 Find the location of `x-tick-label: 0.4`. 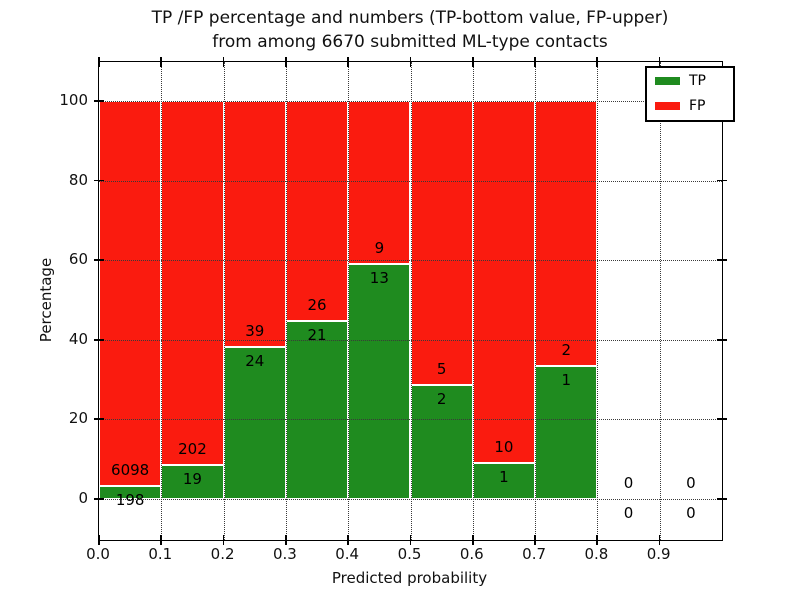

x-tick-label: 0.4 is located at coordinates (347, 554).